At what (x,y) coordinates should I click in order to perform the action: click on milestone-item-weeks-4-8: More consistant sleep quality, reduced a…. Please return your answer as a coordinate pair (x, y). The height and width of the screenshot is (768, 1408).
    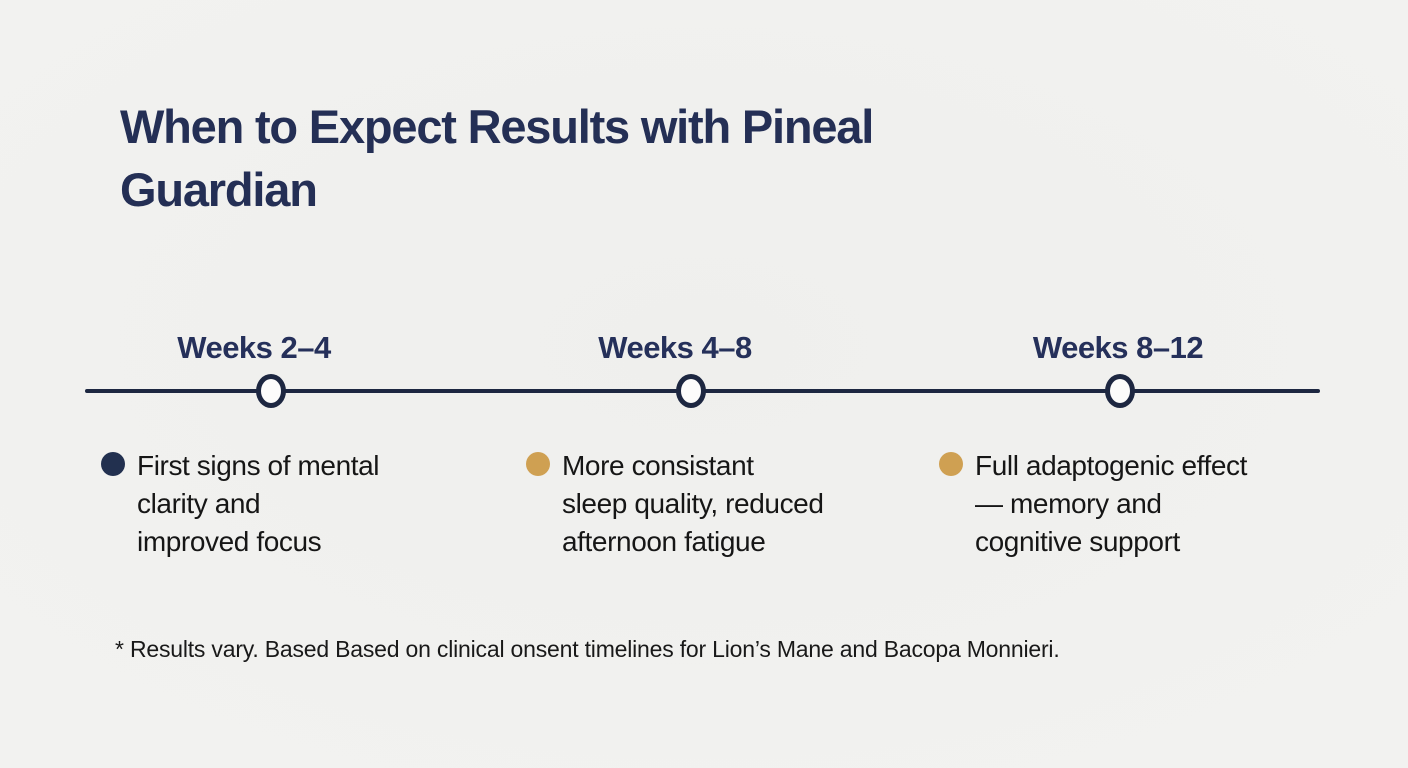
    Looking at the image, I should click on (675, 504).